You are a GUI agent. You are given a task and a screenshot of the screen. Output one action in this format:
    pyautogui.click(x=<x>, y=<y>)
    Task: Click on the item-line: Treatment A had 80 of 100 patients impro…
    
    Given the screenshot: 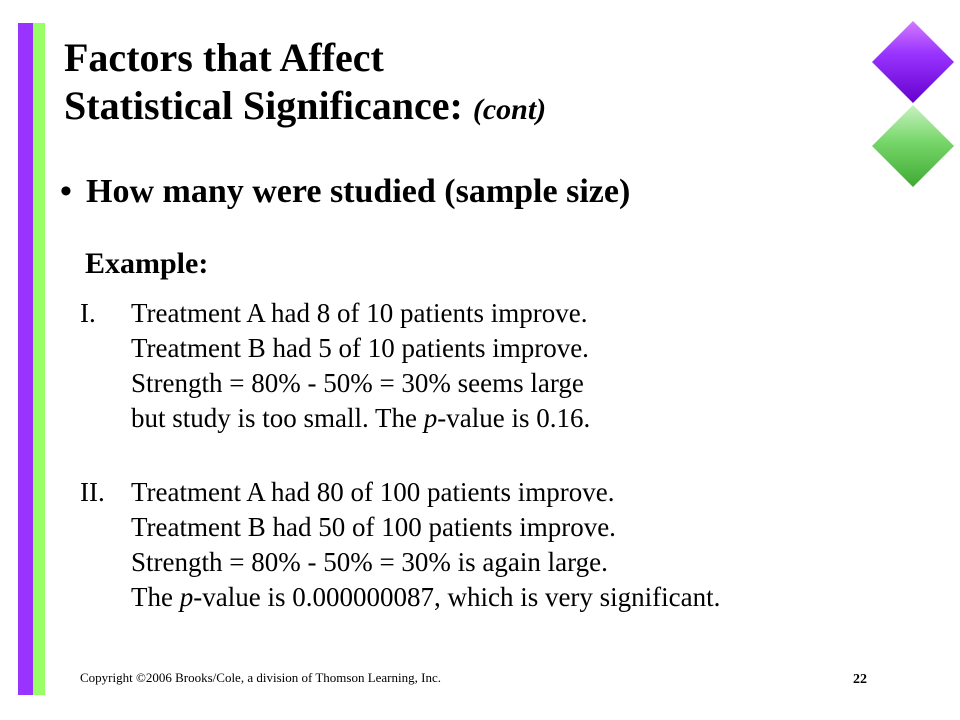 What is the action you would take?
    pyautogui.click(x=373, y=492)
    